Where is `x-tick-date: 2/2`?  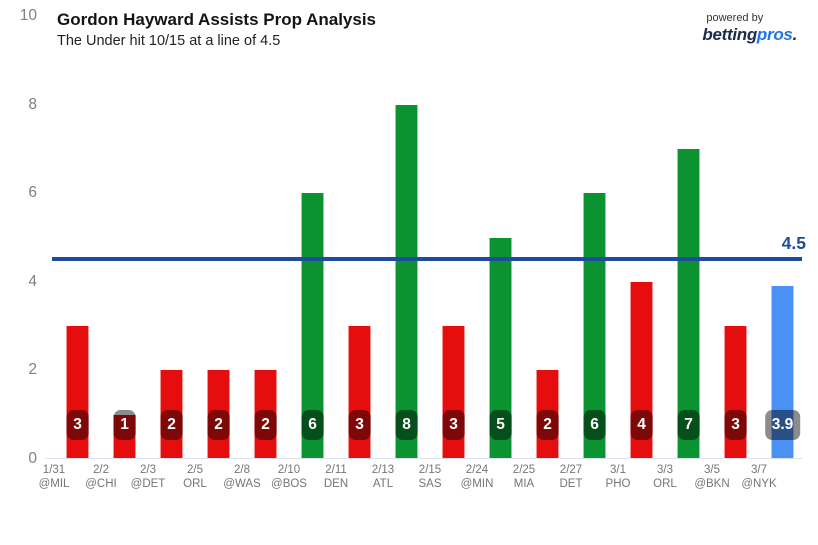 x-tick-date: 2/2 is located at coordinates (100, 470).